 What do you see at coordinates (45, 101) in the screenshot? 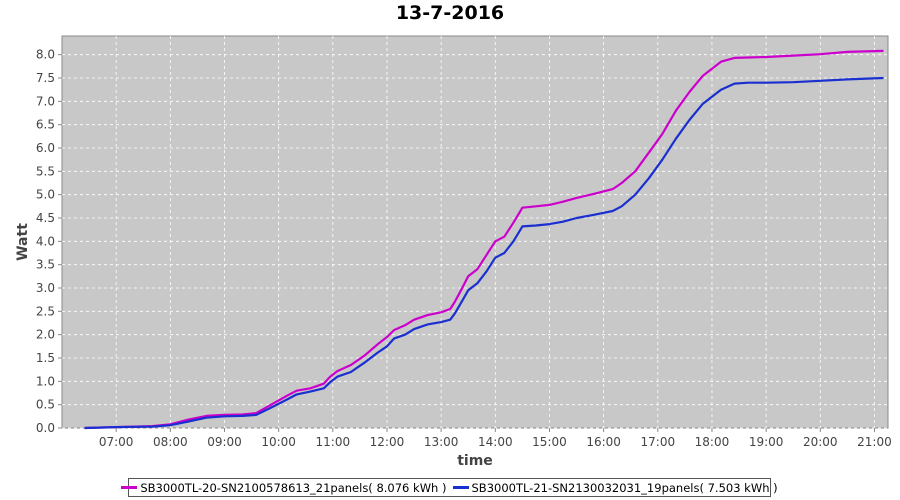
I see `y-tick-label: 7.0` at bounding box center [45, 101].